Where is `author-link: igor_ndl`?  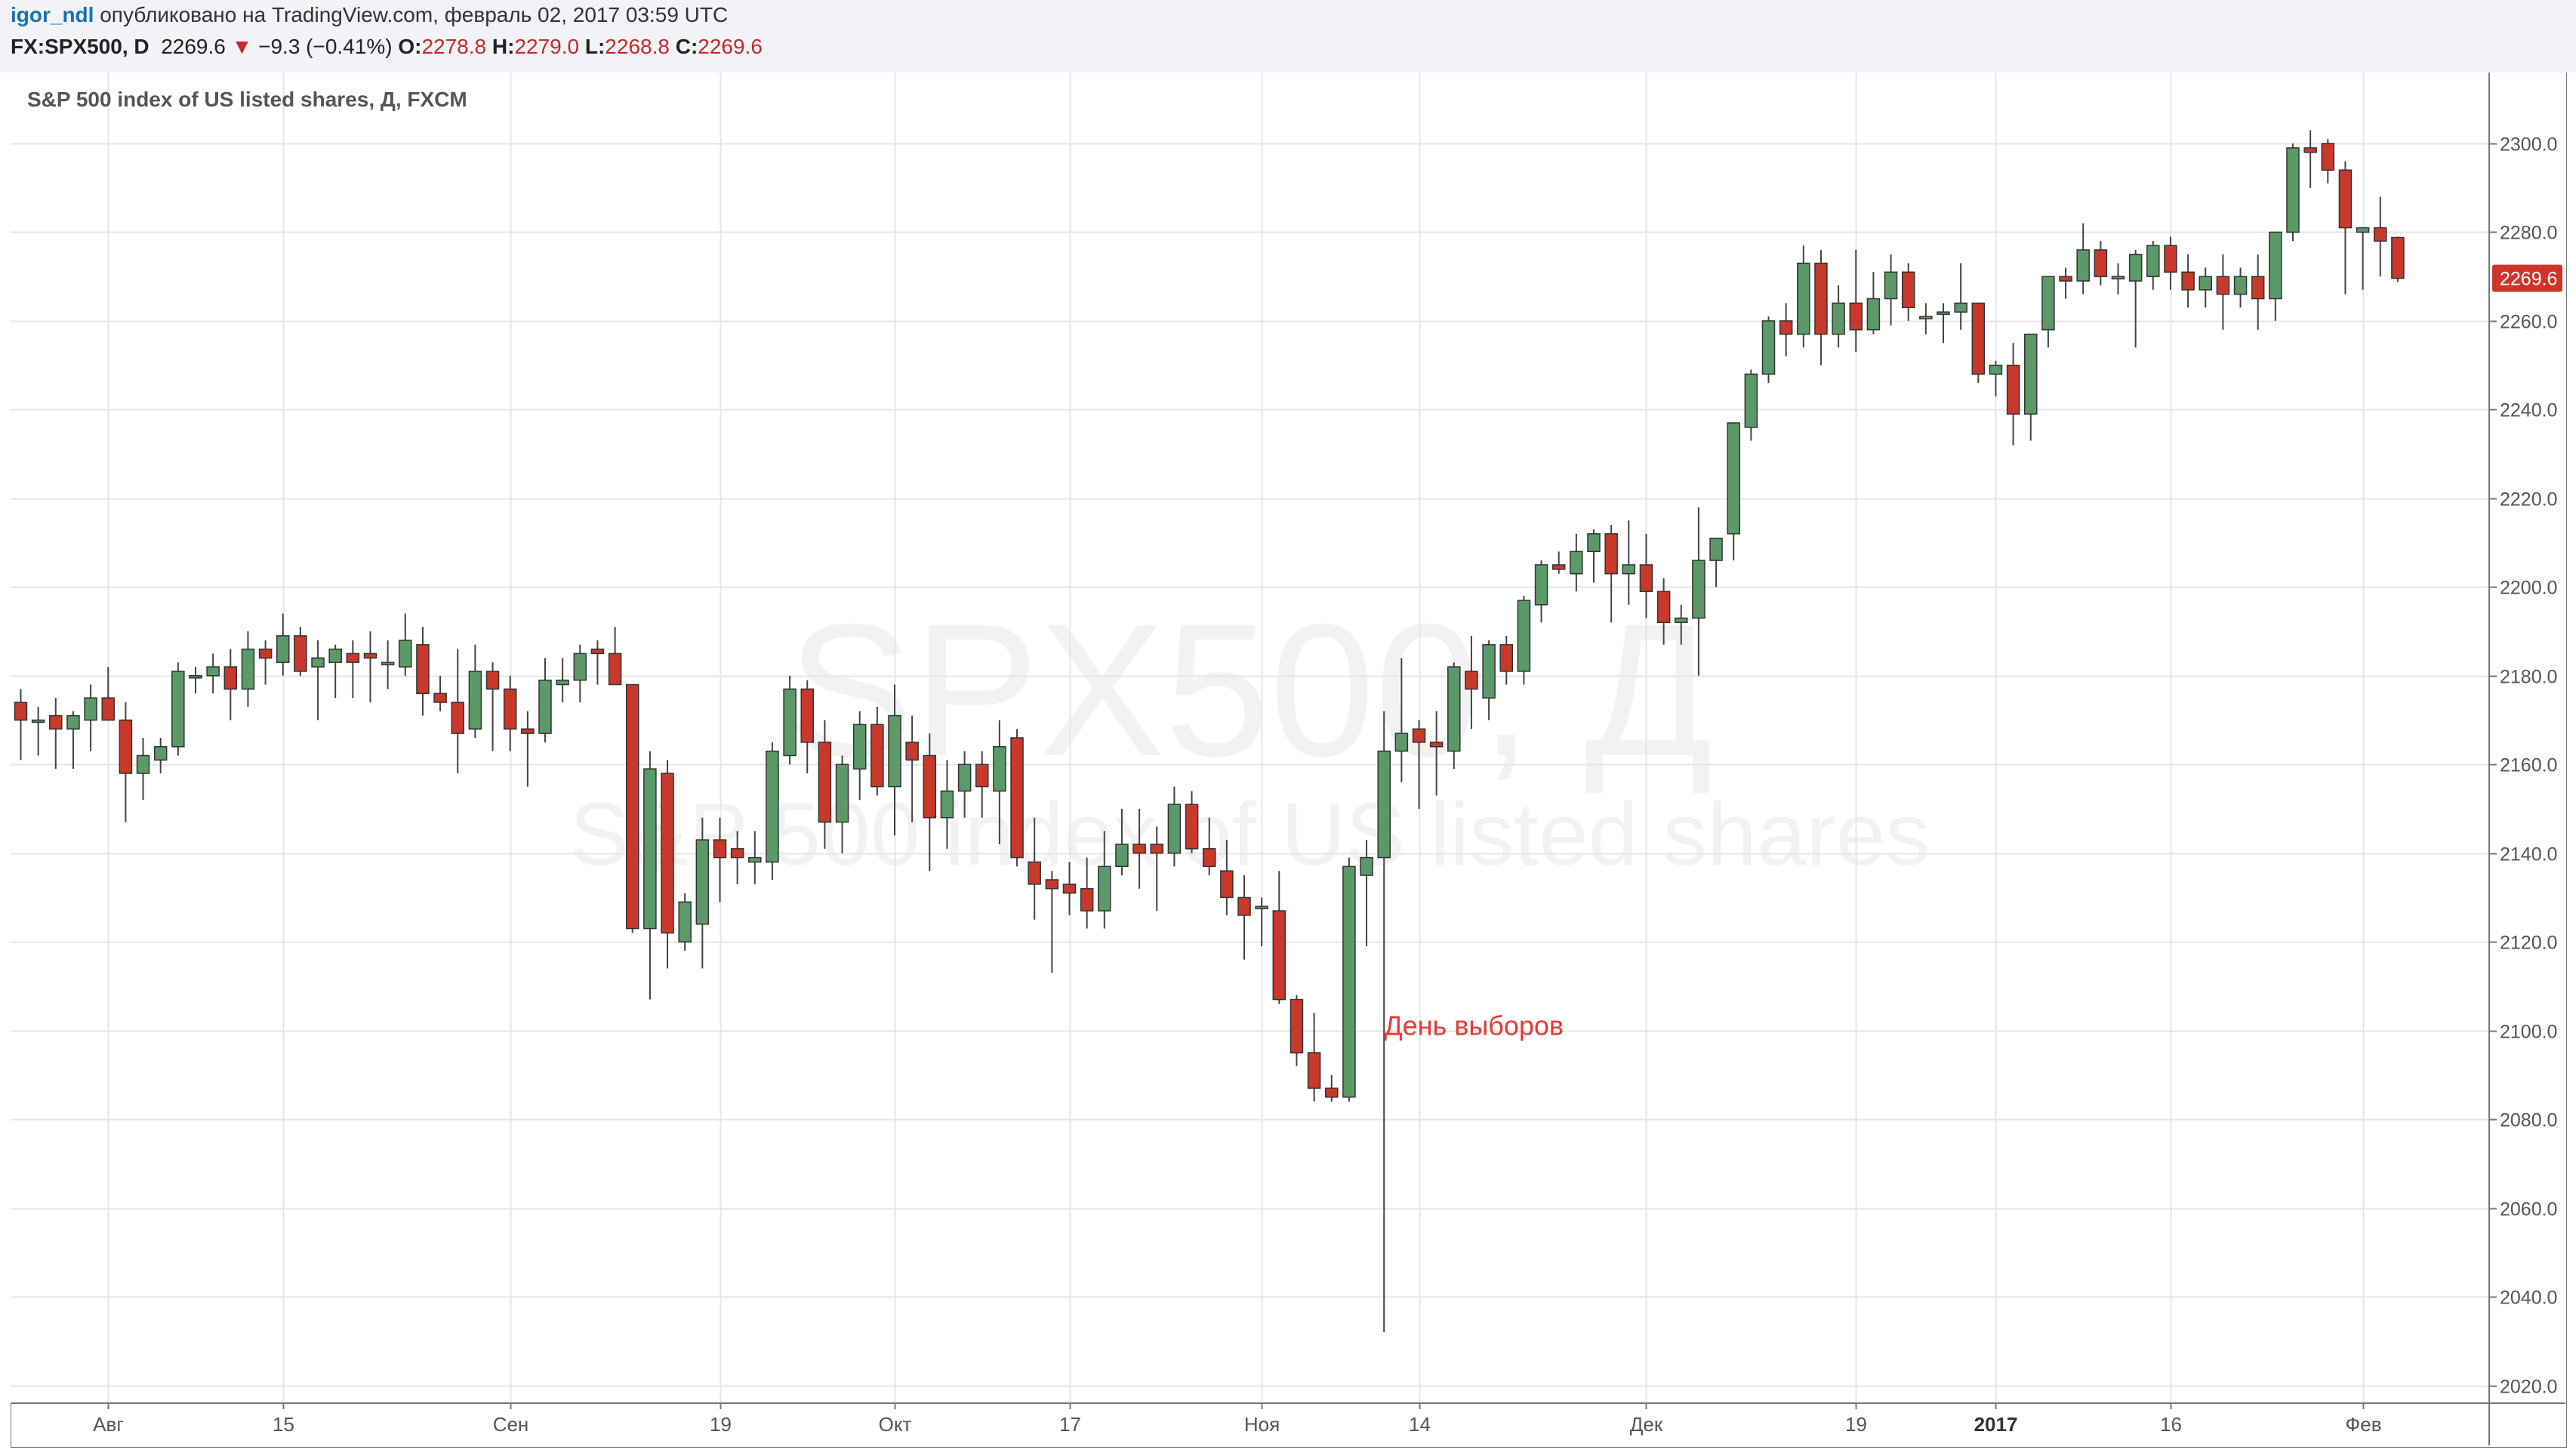
author-link: igor_ndl is located at coordinates (52, 14).